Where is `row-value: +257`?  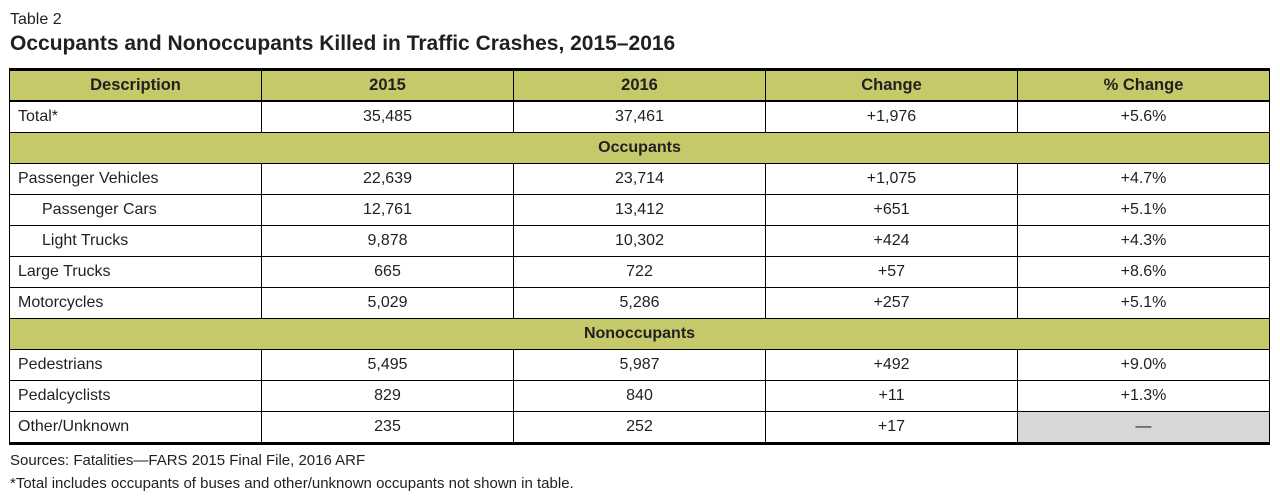
row-value: +257 is located at coordinates (891, 303).